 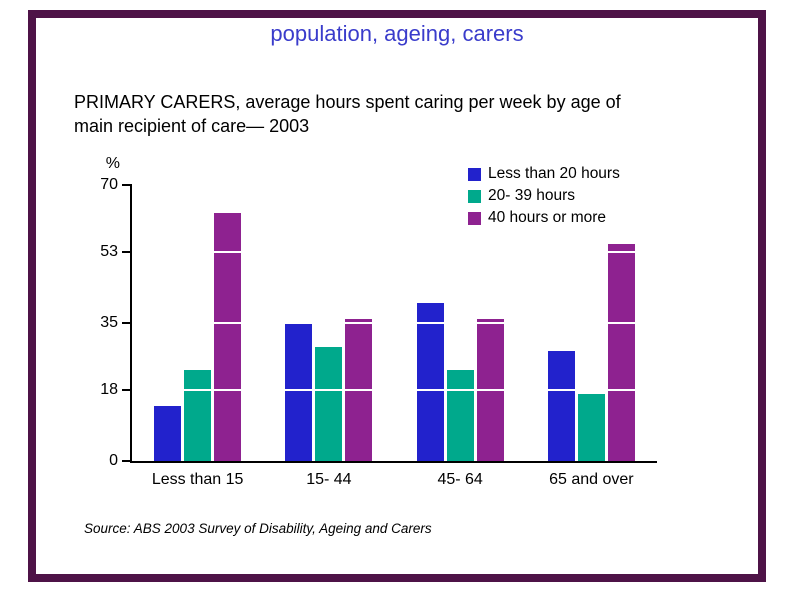 I want to click on y-tick-label: 18, so click(x=109, y=390).